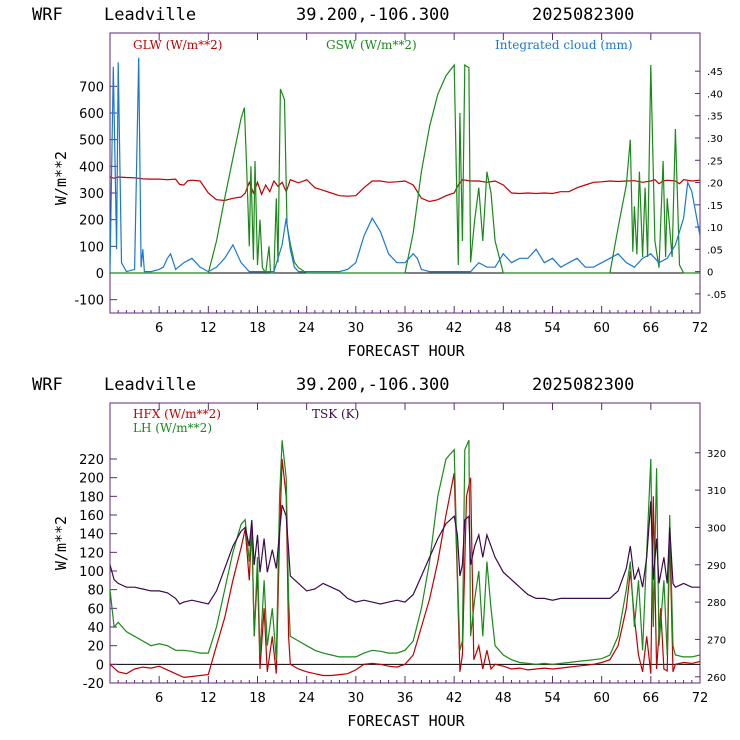 Image resolution: width=740 pixels, height=740 pixels. What do you see at coordinates (716, 566) in the screenshot?
I see `y2-tick-label: 290` at bounding box center [716, 566].